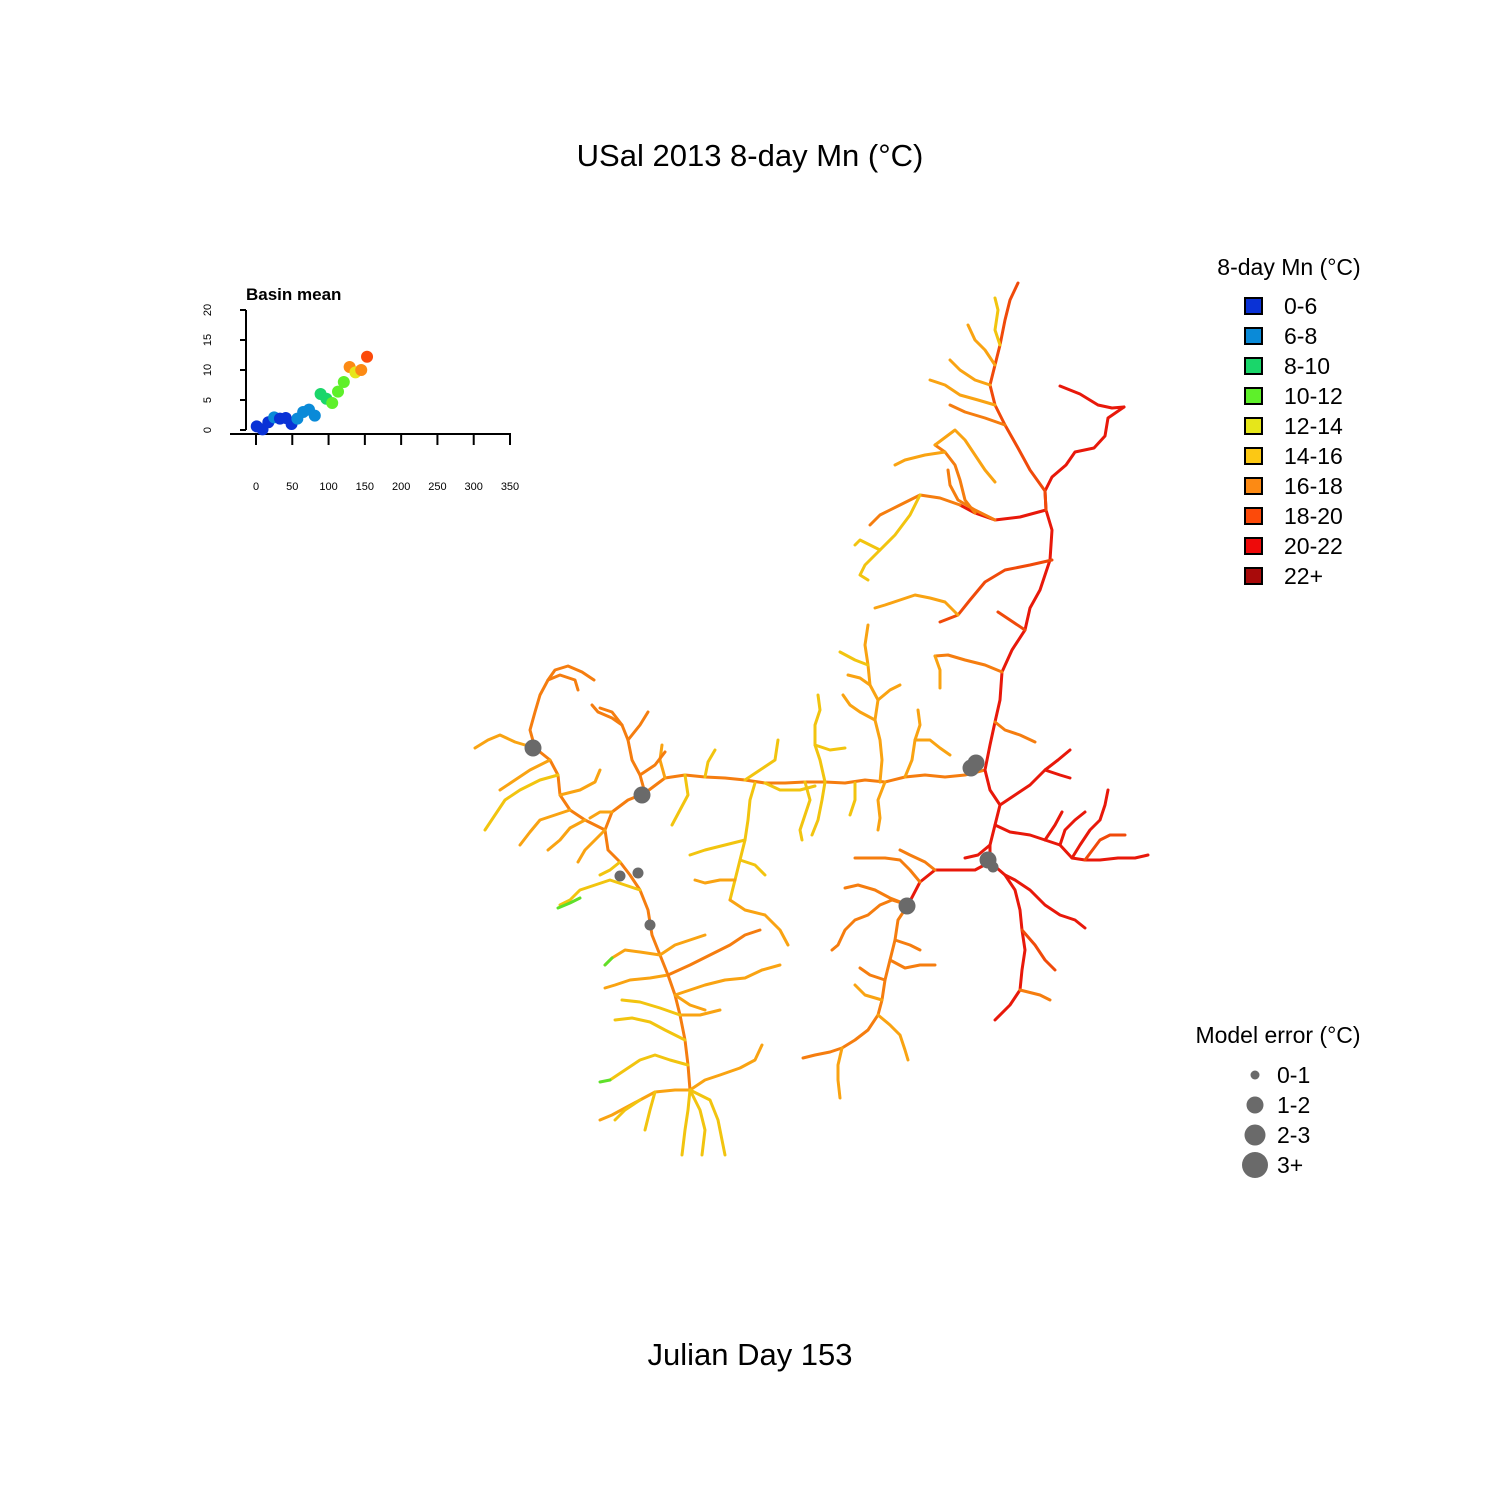 The image size is (1500, 1500). Describe the element at coordinates (437, 487) in the screenshot. I see `inset-x-tick-label: 250` at that location.